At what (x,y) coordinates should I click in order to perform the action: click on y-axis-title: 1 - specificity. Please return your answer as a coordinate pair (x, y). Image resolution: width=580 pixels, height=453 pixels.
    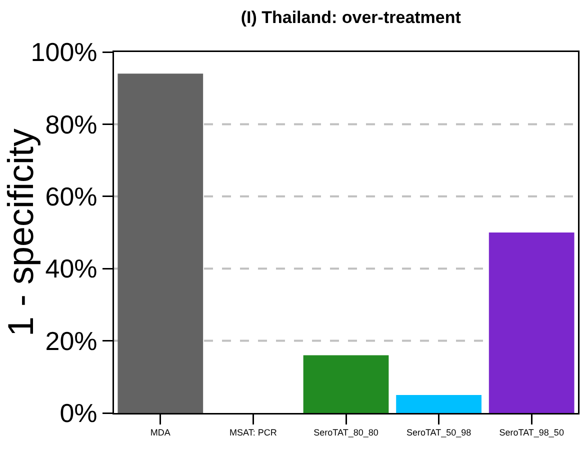
    Looking at the image, I should click on (20, 232).